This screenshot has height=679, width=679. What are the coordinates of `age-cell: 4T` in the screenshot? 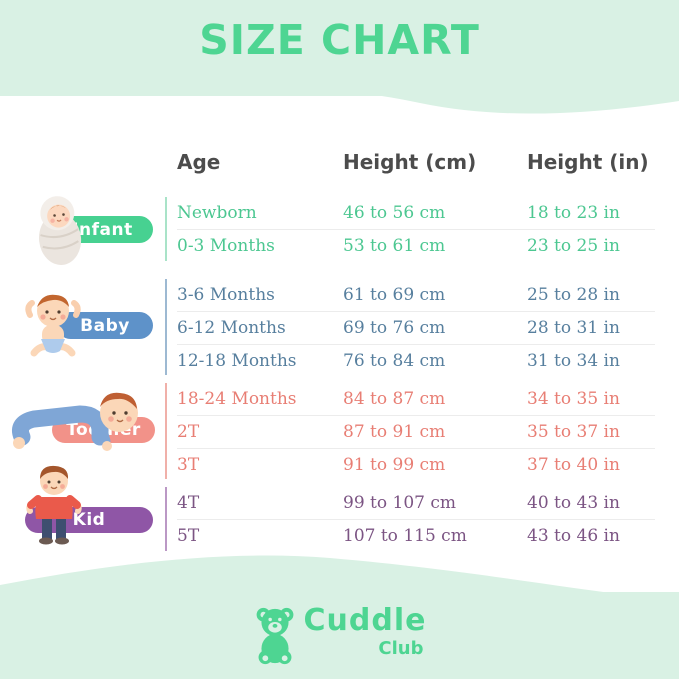 It's located at (188, 503).